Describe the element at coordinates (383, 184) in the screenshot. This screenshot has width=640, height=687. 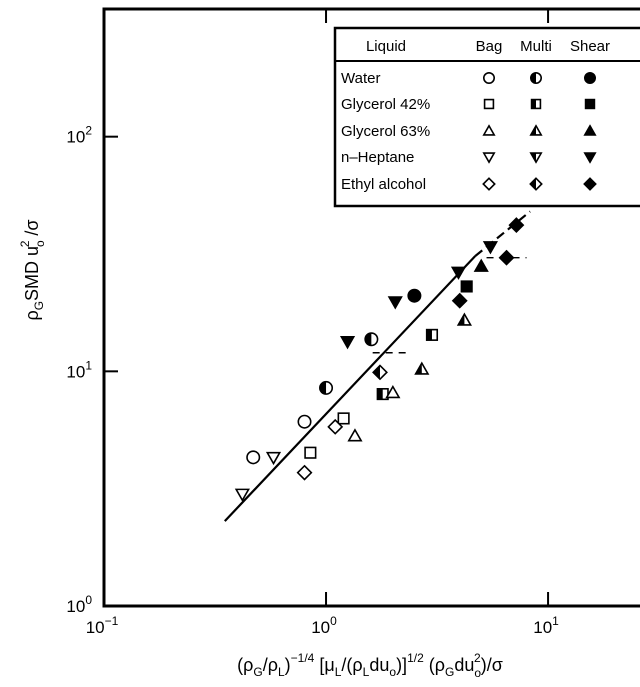
I see `legend-label: Ethyl alcohol` at that location.